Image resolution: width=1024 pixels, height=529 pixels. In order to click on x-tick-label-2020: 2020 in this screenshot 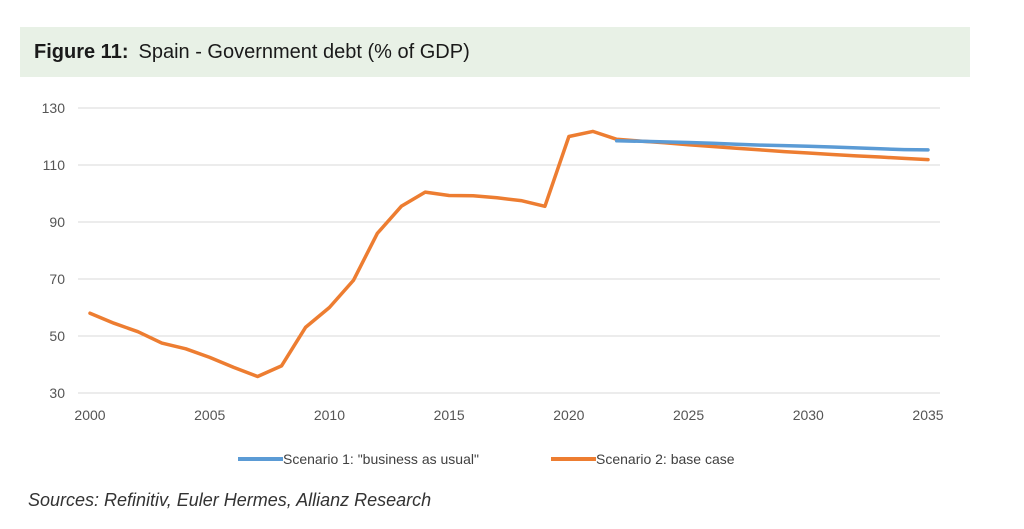, I will do `click(568, 415)`.